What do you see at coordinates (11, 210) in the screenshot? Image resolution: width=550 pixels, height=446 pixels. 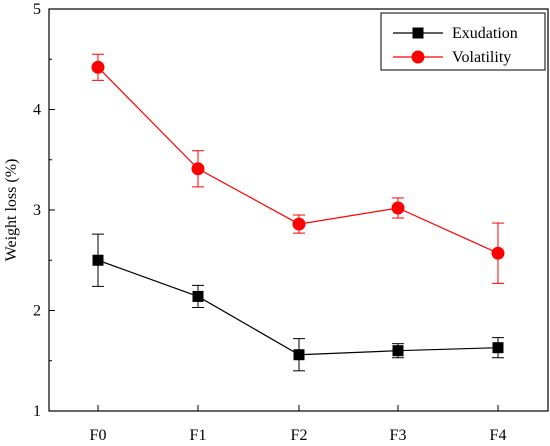 I see `y-axis-title: Weight loss (%)` at bounding box center [11, 210].